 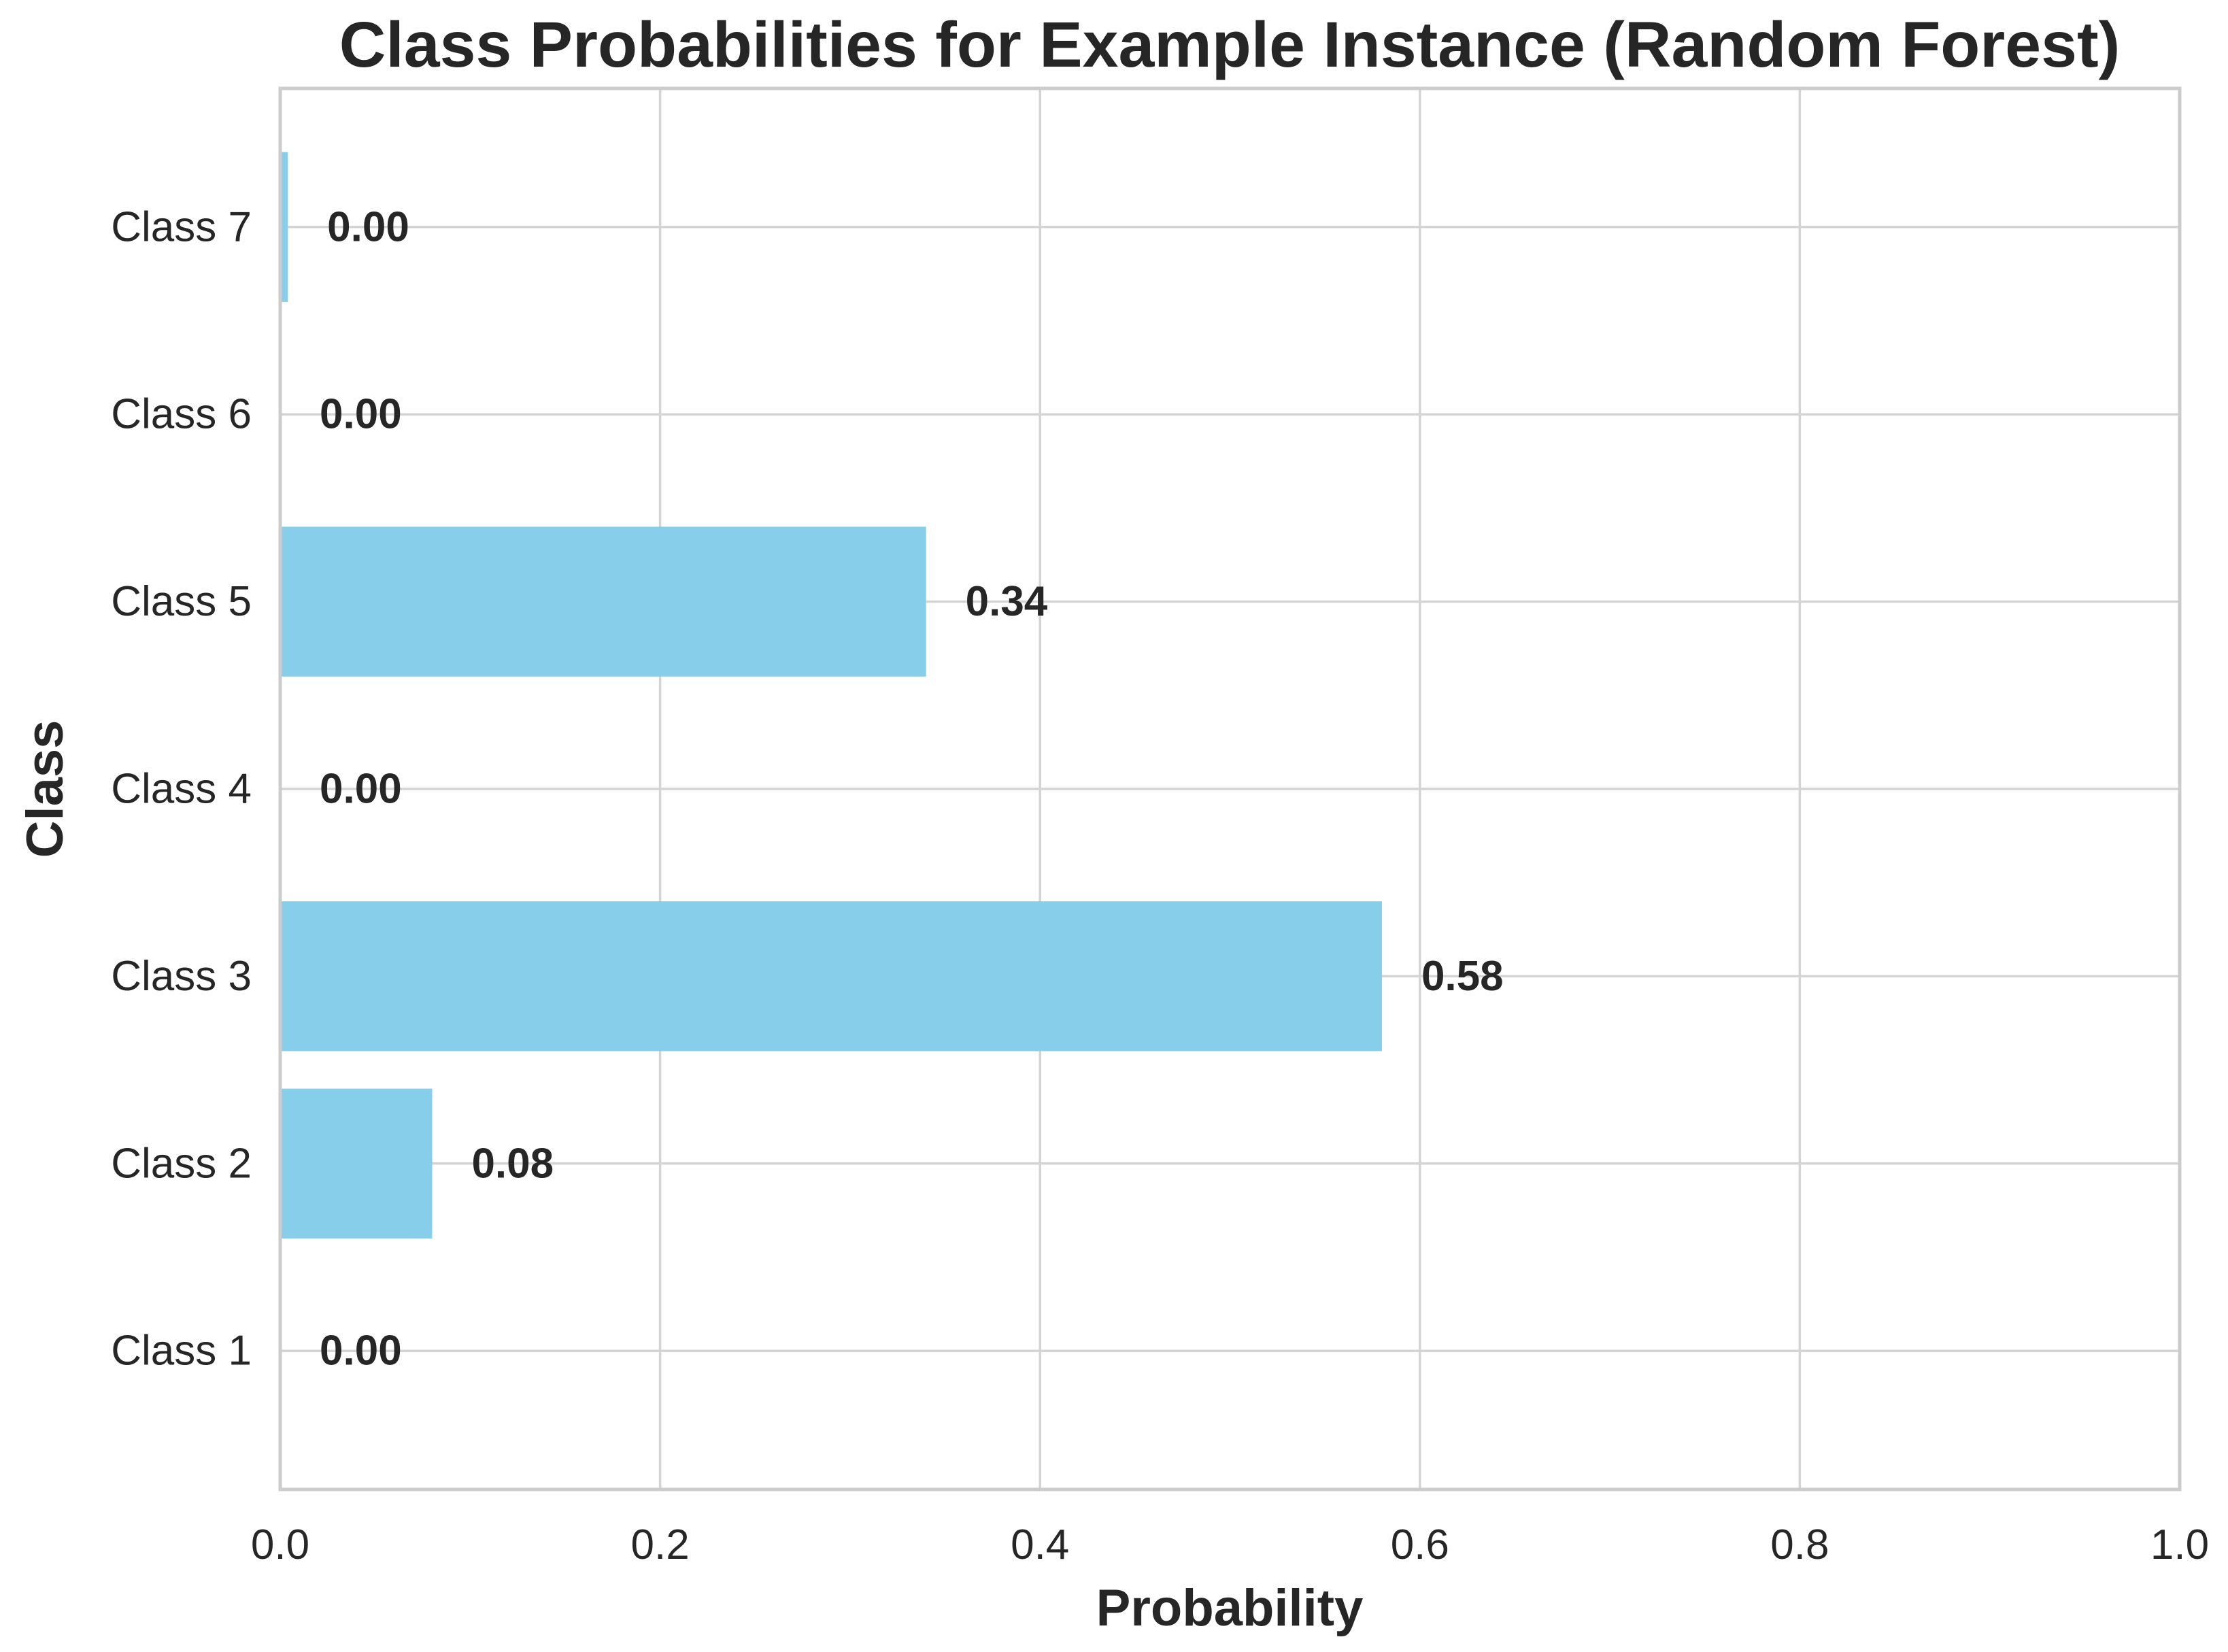 I want to click on y-axis-label: Class, so click(x=45, y=789).